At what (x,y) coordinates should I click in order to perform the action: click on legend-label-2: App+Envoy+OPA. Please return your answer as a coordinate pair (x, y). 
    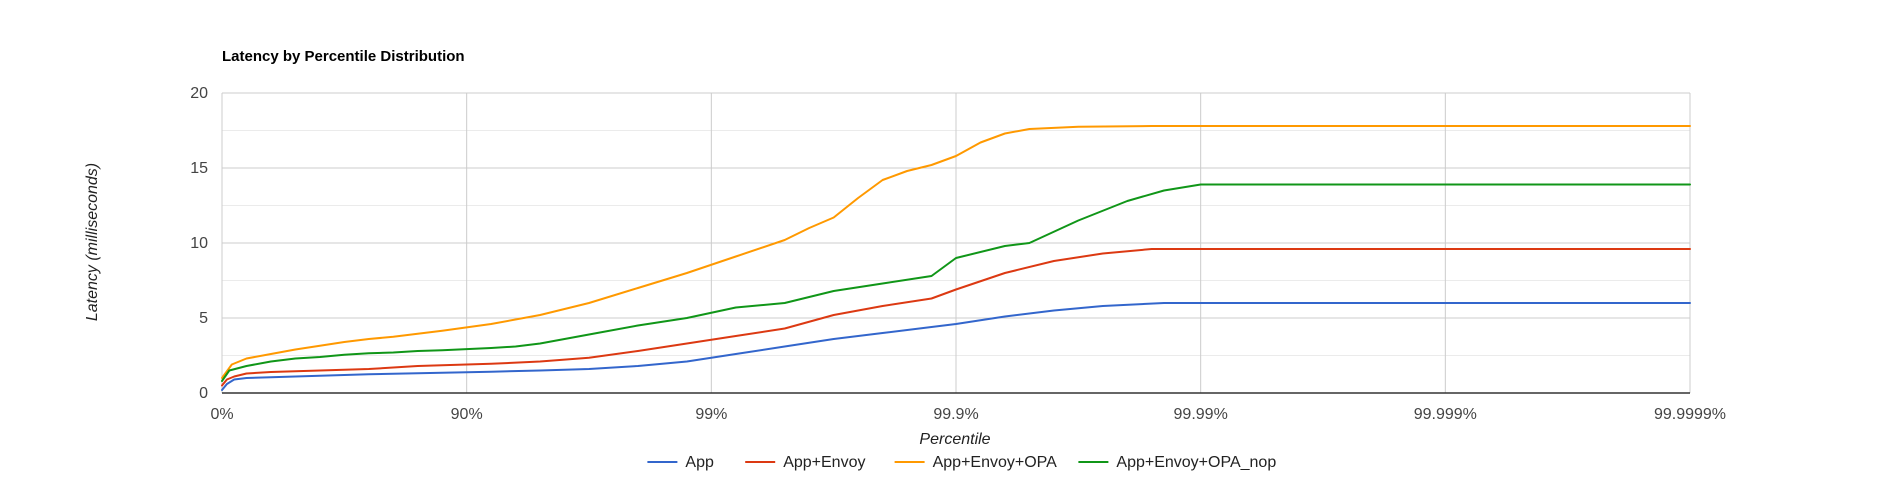
    Looking at the image, I should click on (995, 462).